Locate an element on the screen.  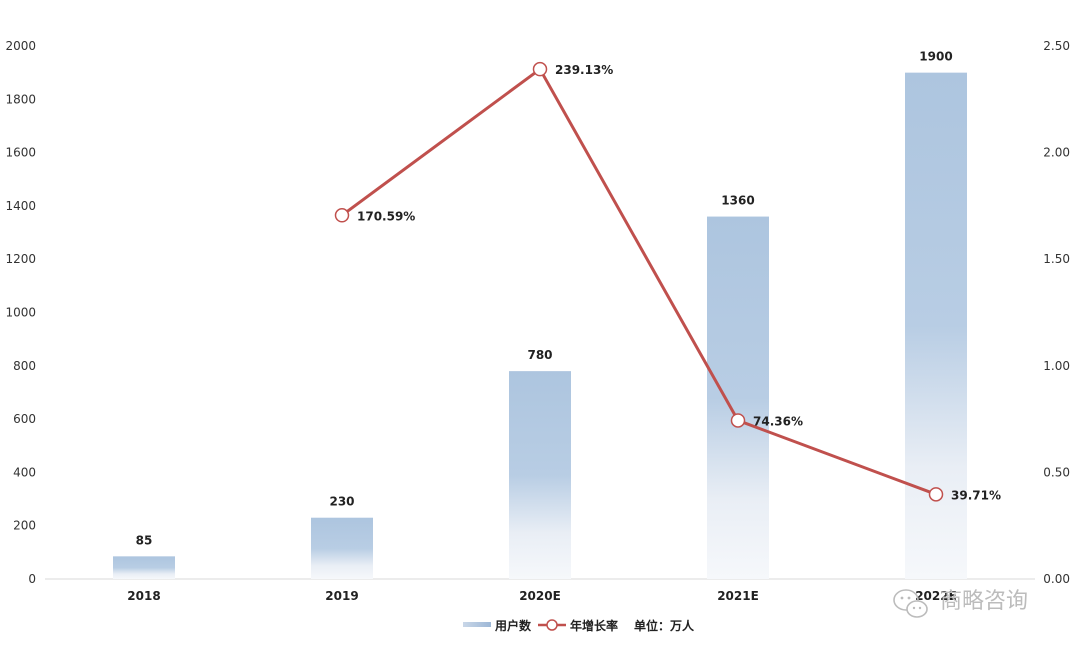
bar-data-label: 1360 is located at coordinates (737, 201).